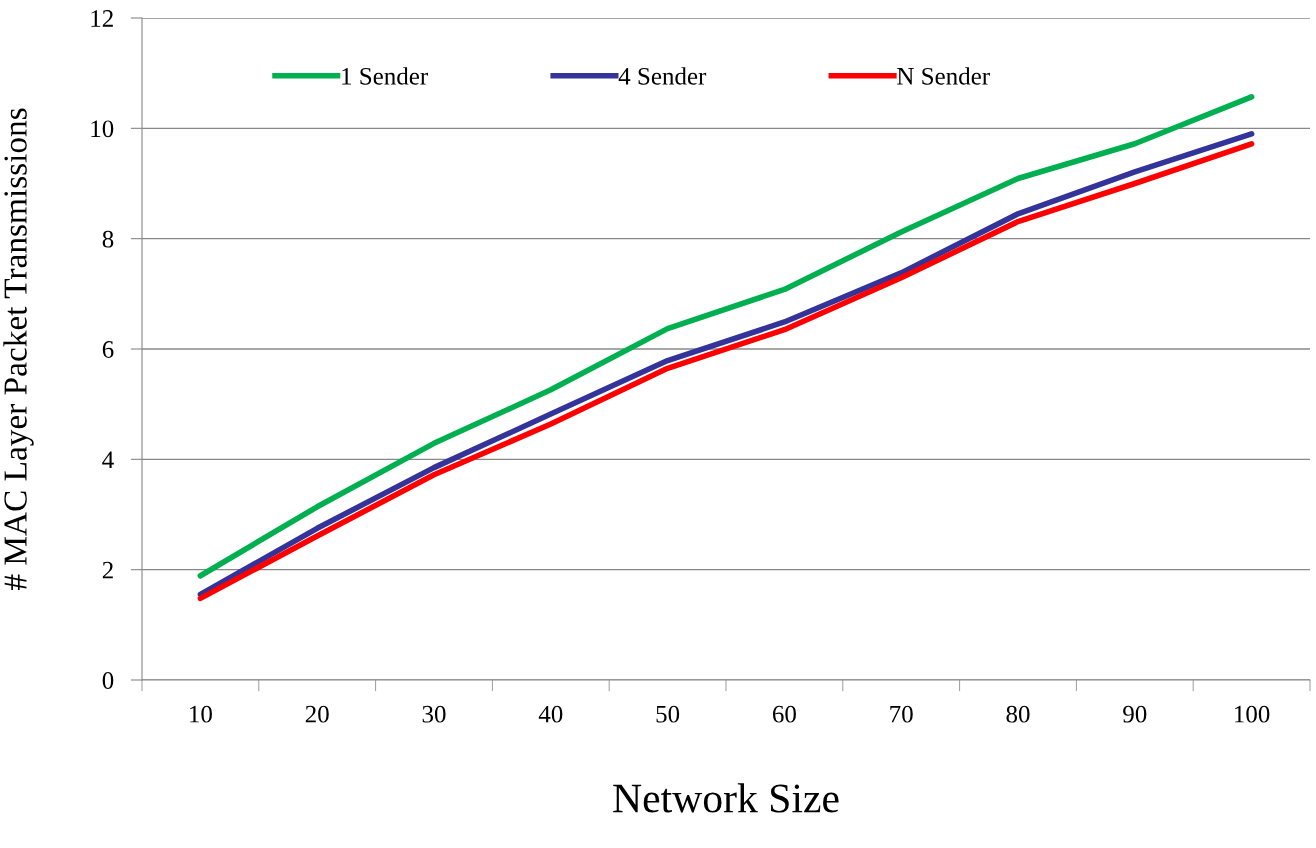 This screenshot has height=848, width=1316. What do you see at coordinates (102, 129) in the screenshot?
I see `y-tick-label: 10` at bounding box center [102, 129].